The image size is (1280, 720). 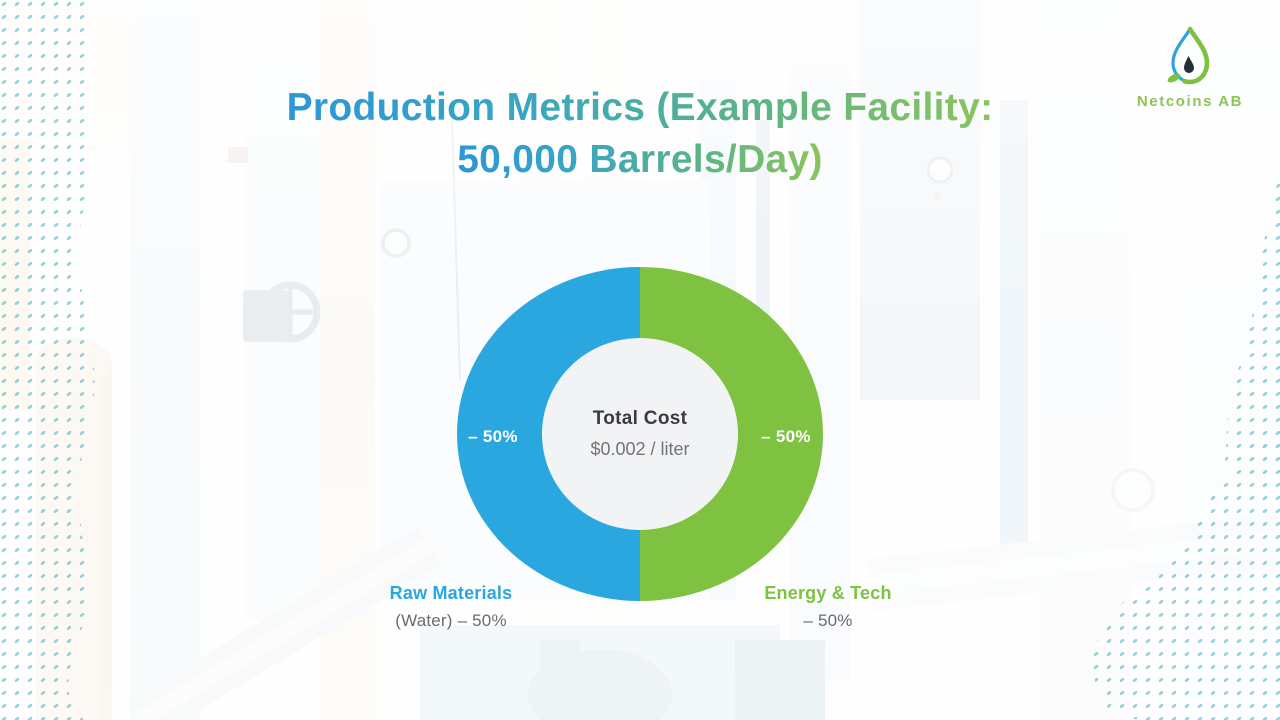 What do you see at coordinates (1190, 101) in the screenshot?
I see `brand-name: Netcoins AB` at bounding box center [1190, 101].